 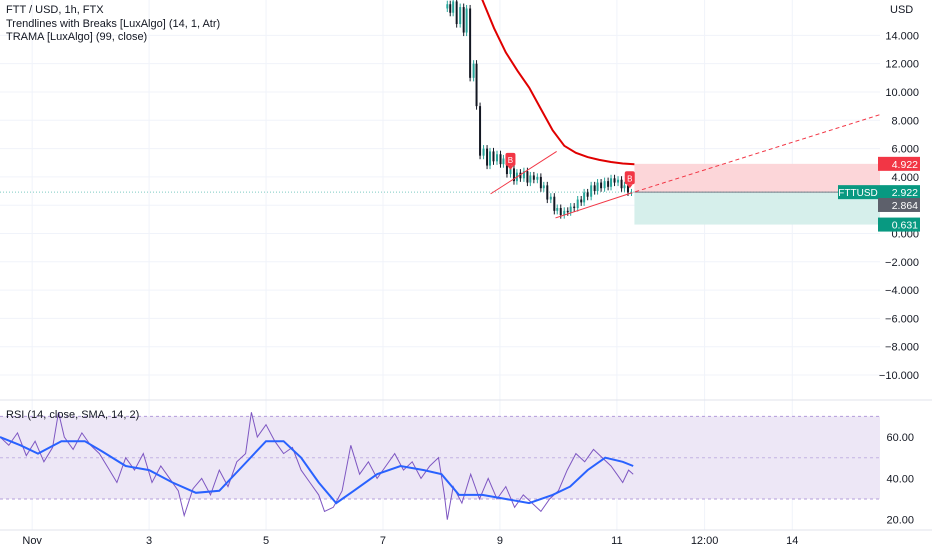 I want to click on currency-label: USD, so click(x=902, y=10).